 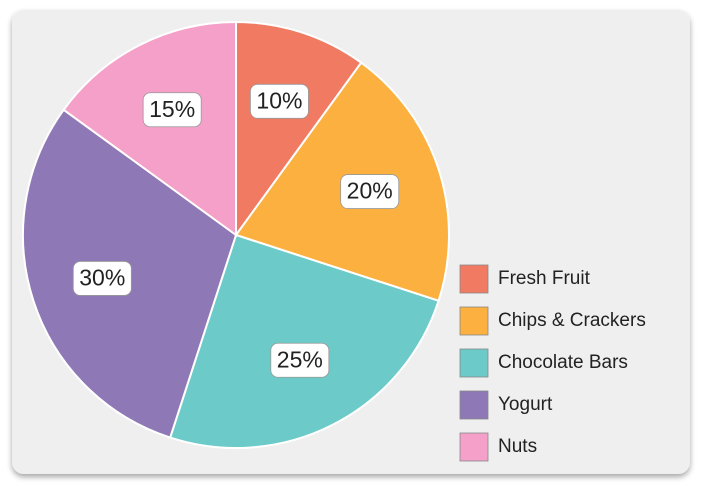 I want to click on data-label-group: 15%, so click(x=172, y=110).